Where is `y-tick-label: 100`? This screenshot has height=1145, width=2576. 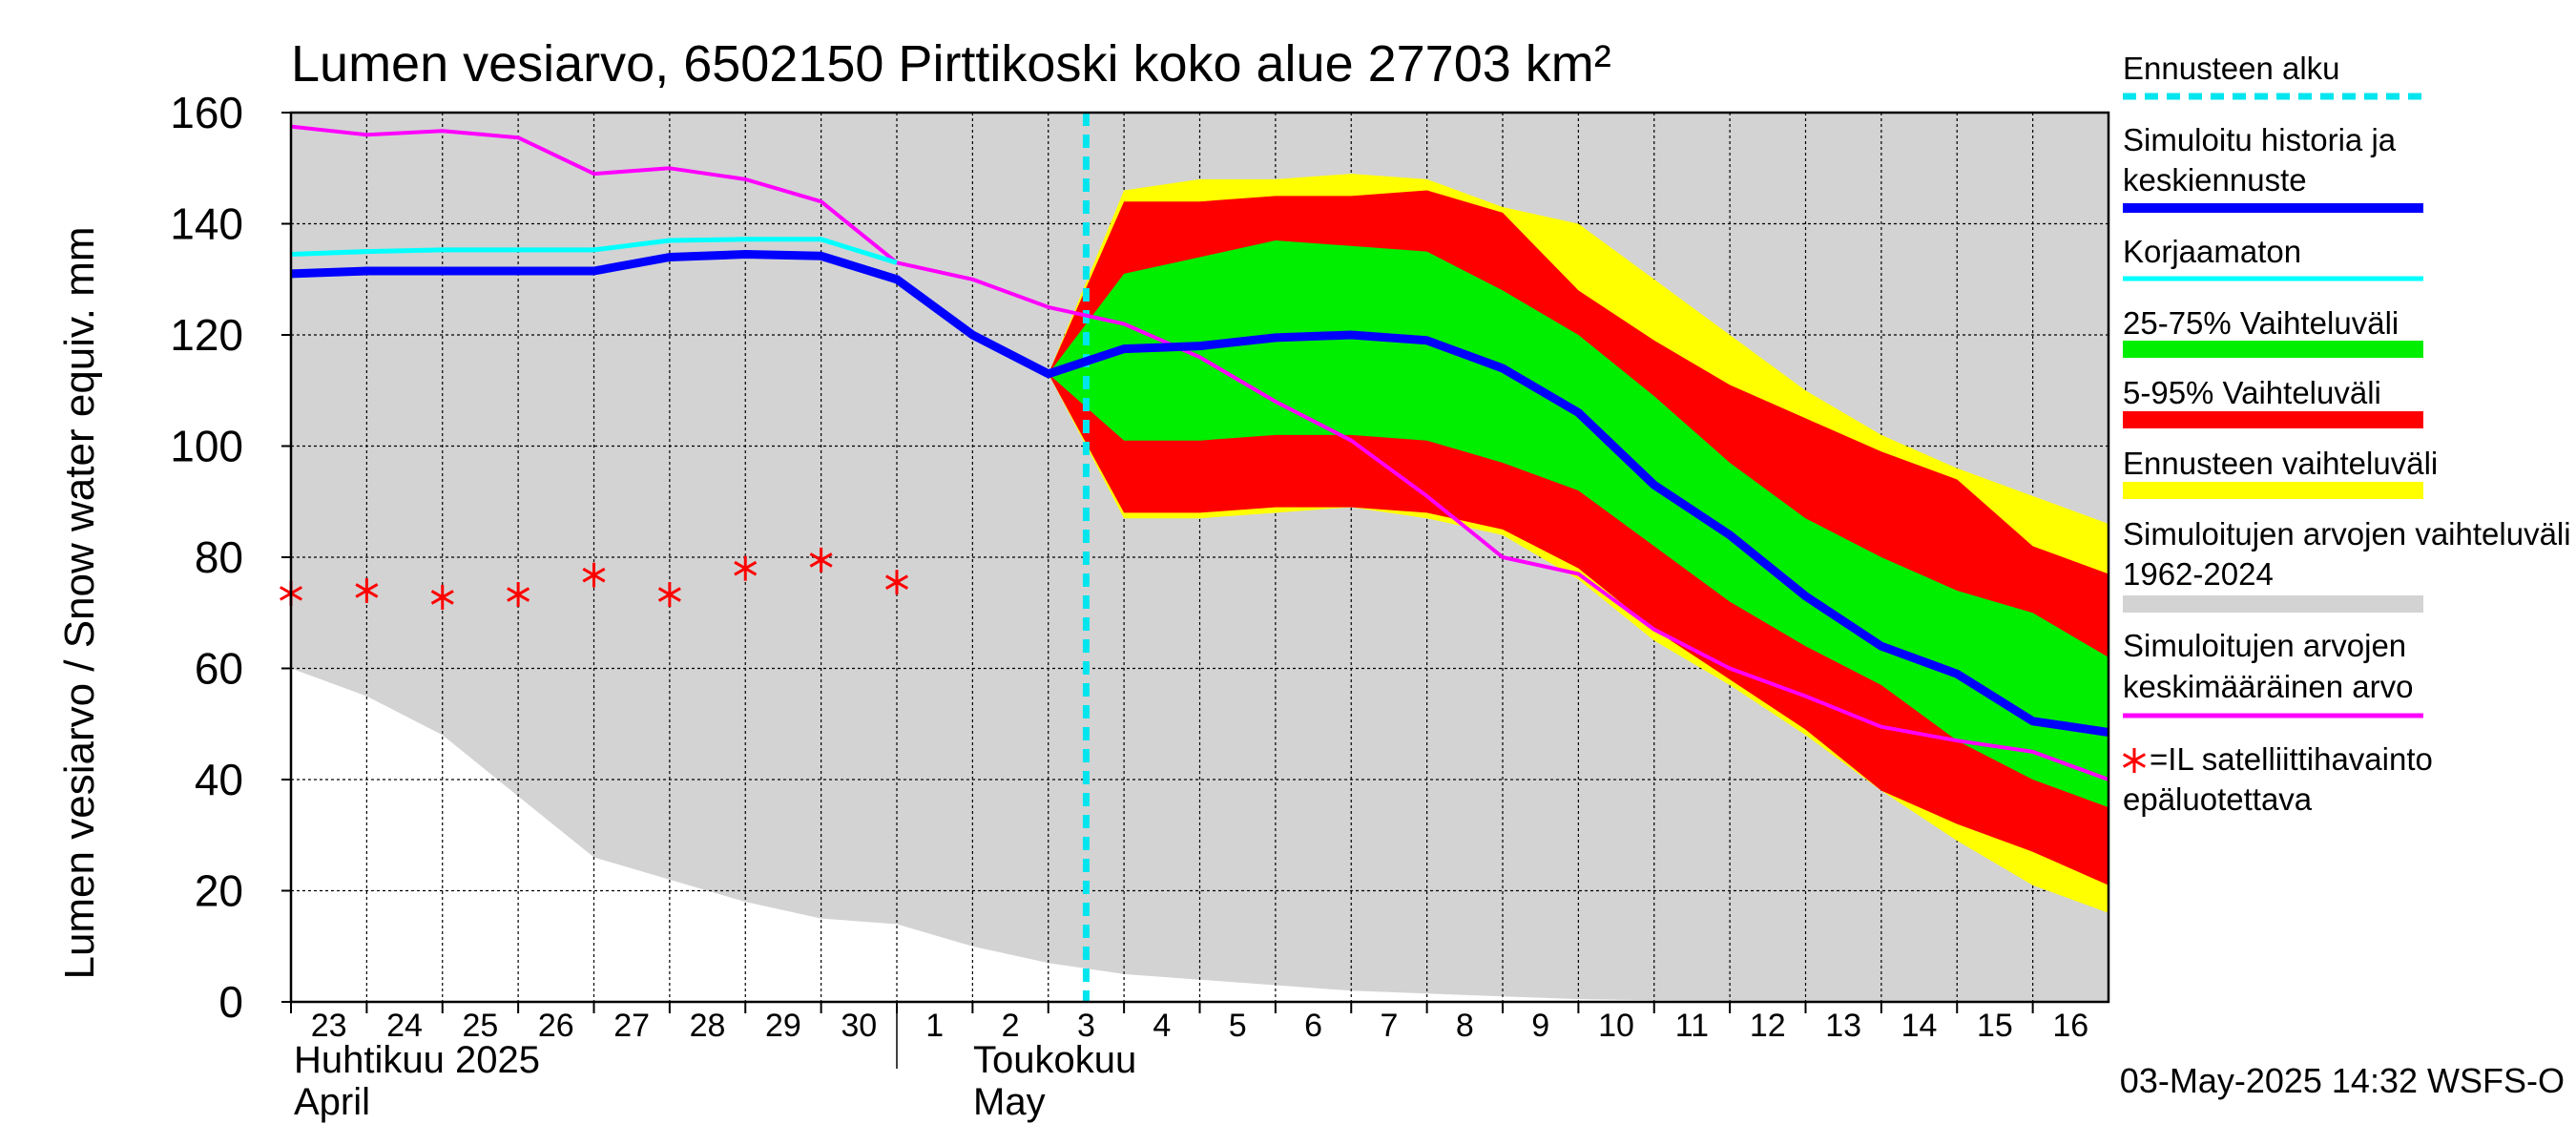
y-tick-label: 100 is located at coordinates (206, 446).